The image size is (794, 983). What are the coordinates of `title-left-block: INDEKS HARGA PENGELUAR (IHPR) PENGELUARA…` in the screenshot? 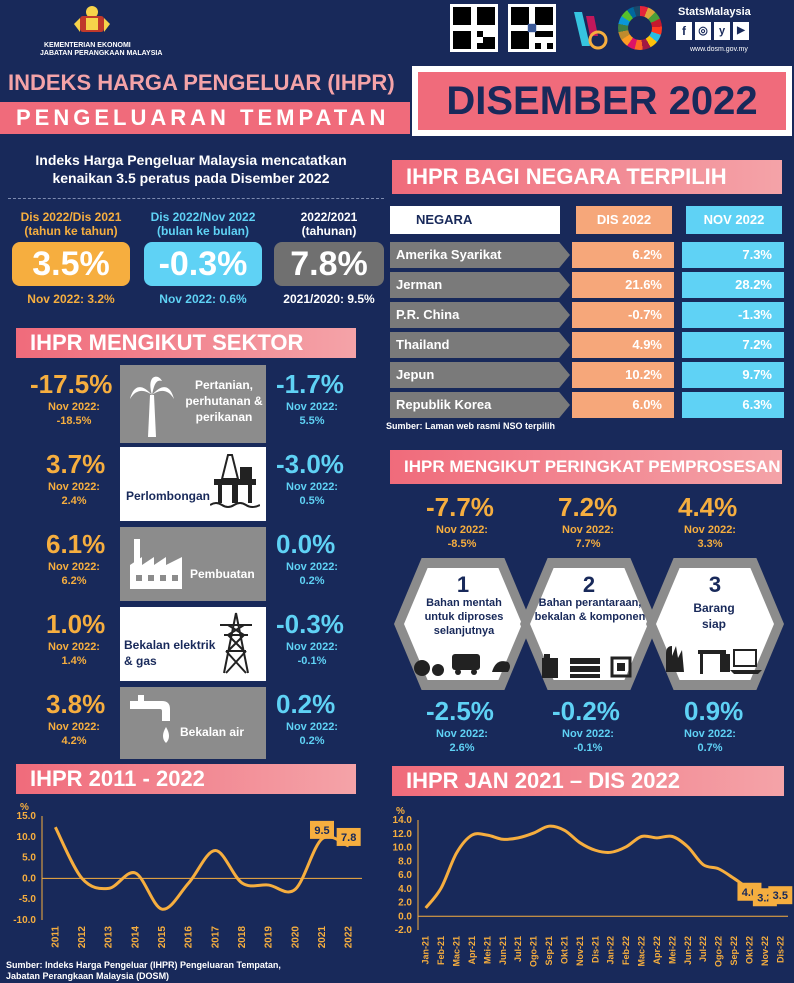 It's located at (205, 101).